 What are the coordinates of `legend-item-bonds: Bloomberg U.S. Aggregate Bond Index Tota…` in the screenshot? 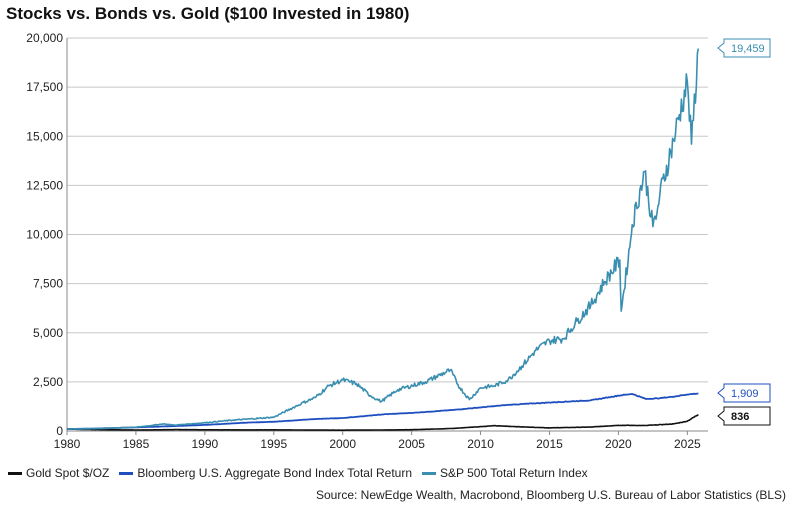 It's located at (265, 473).